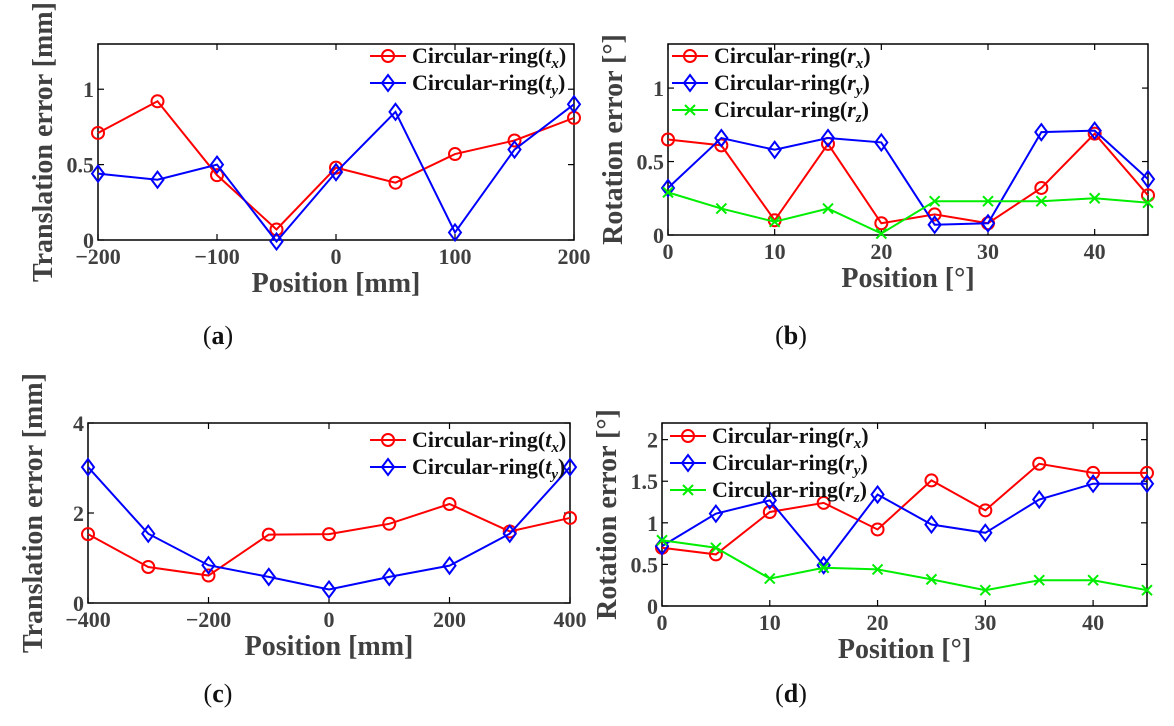 The width and height of the screenshot is (1174, 726). What do you see at coordinates (88, 619) in the screenshot?
I see `x-tick-label: −400` at bounding box center [88, 619].